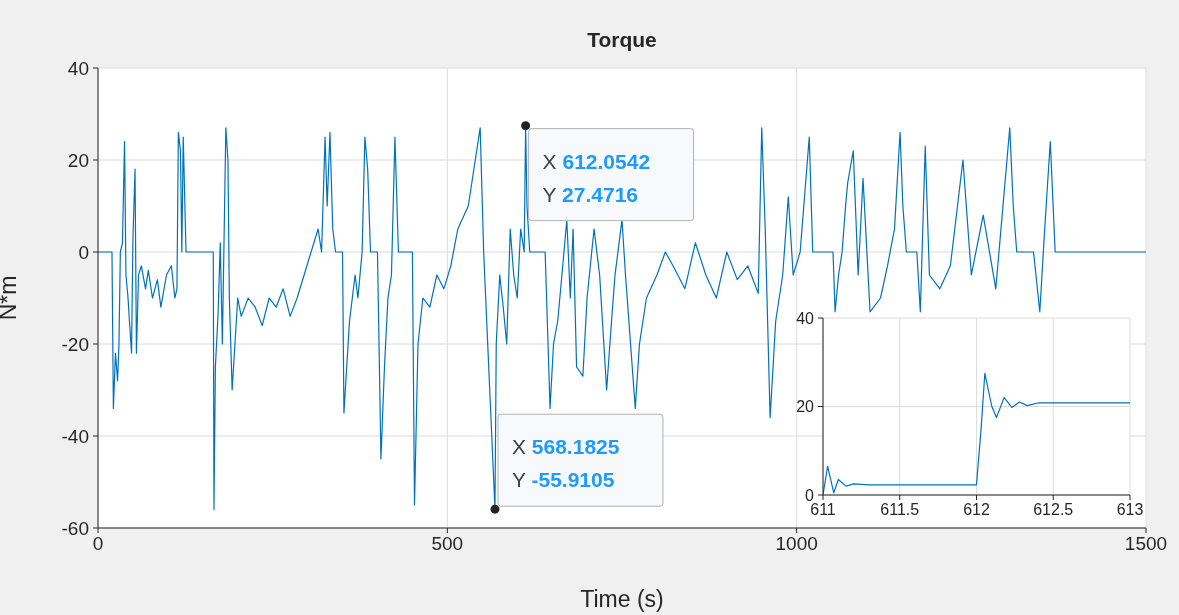  What do you see at coordinates (75, 436) in the screenshot?
I see `y-tick-label: -40` at bounding box center [75, 436].